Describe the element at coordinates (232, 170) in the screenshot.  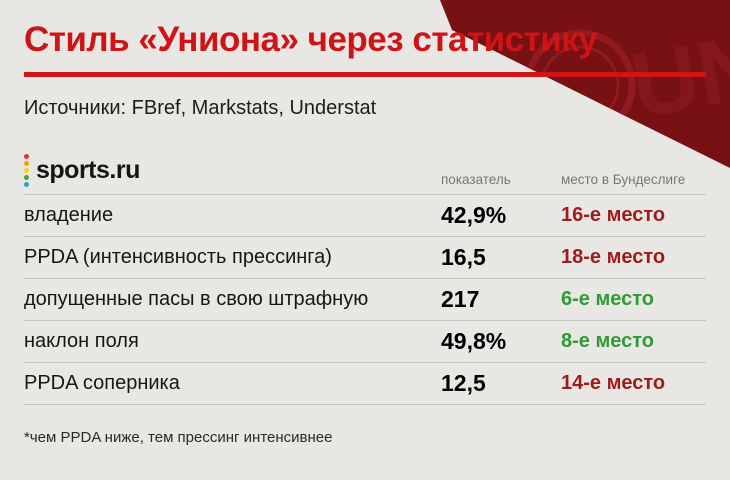
I see `sports-ru-logo: sports.ru` at that location.